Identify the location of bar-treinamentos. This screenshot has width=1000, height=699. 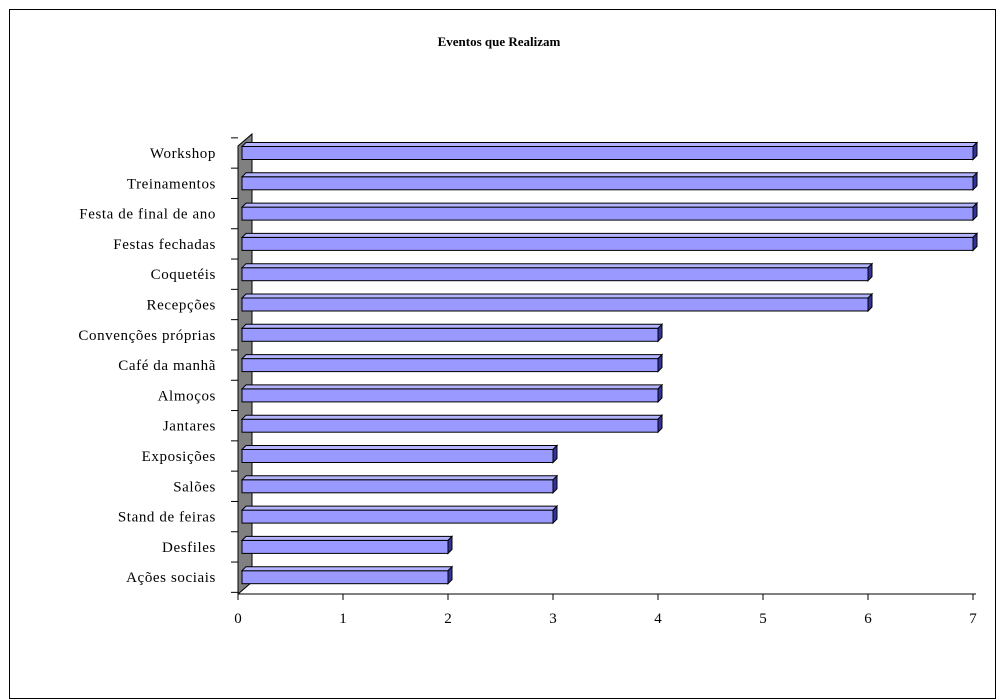
(609, 181).